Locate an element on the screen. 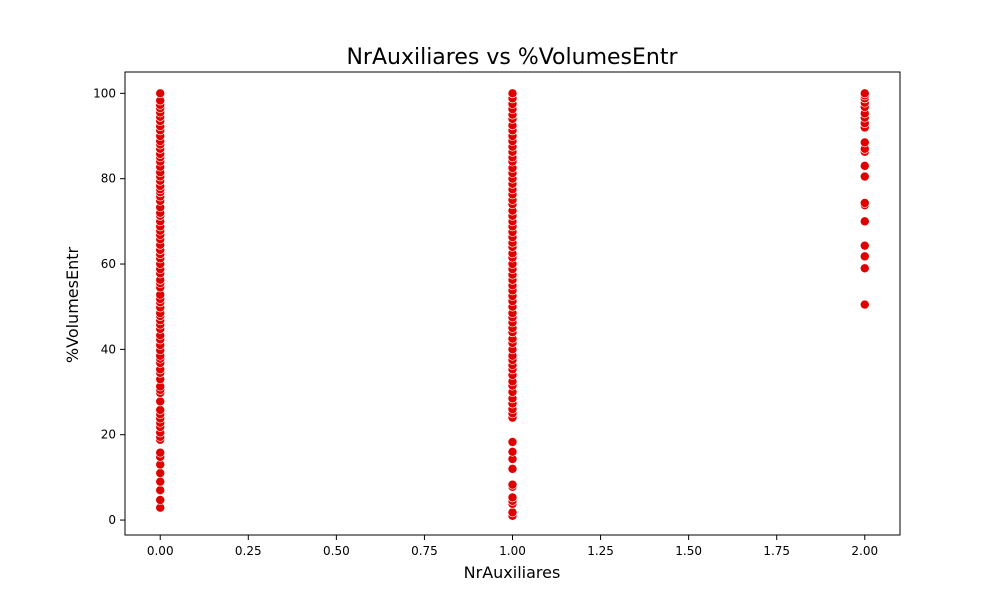 The height and width of the screenshot is (600, 1000). x-tick-label: 0.25 is located at coordinates (248, 551).